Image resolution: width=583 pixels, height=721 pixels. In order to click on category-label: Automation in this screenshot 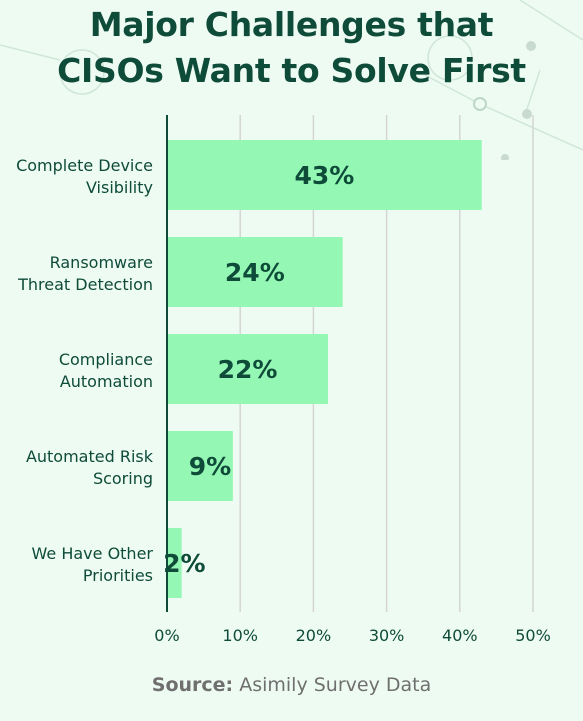, I will do `click(106, 381)`.